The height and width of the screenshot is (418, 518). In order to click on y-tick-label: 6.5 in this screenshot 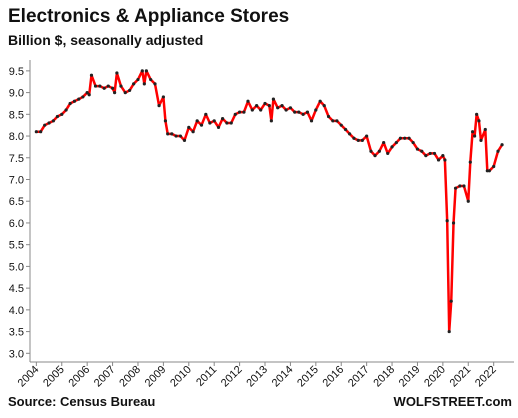, I will do `click(16, 202)`.